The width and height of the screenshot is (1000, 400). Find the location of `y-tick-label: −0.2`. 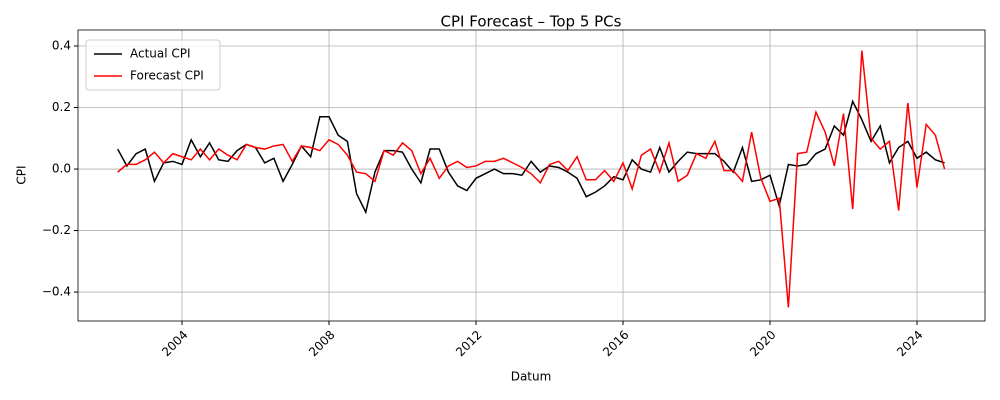

y-tick-label: −0.2 is located at coordinates (56, 230).